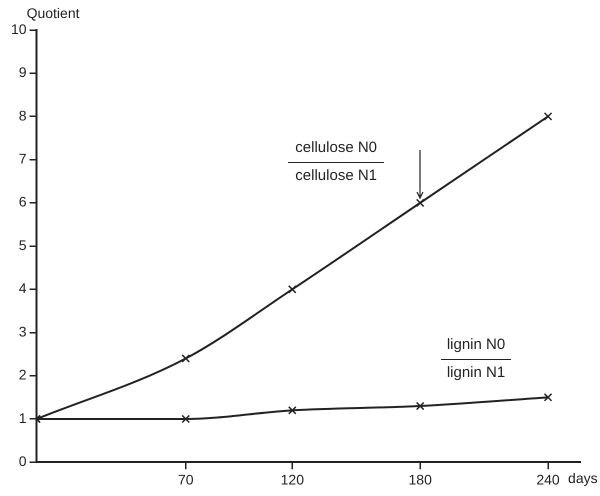 The height and width of the screenshot is (496, 600). I want to click on x-tick-label: 240, so click(548, 479).